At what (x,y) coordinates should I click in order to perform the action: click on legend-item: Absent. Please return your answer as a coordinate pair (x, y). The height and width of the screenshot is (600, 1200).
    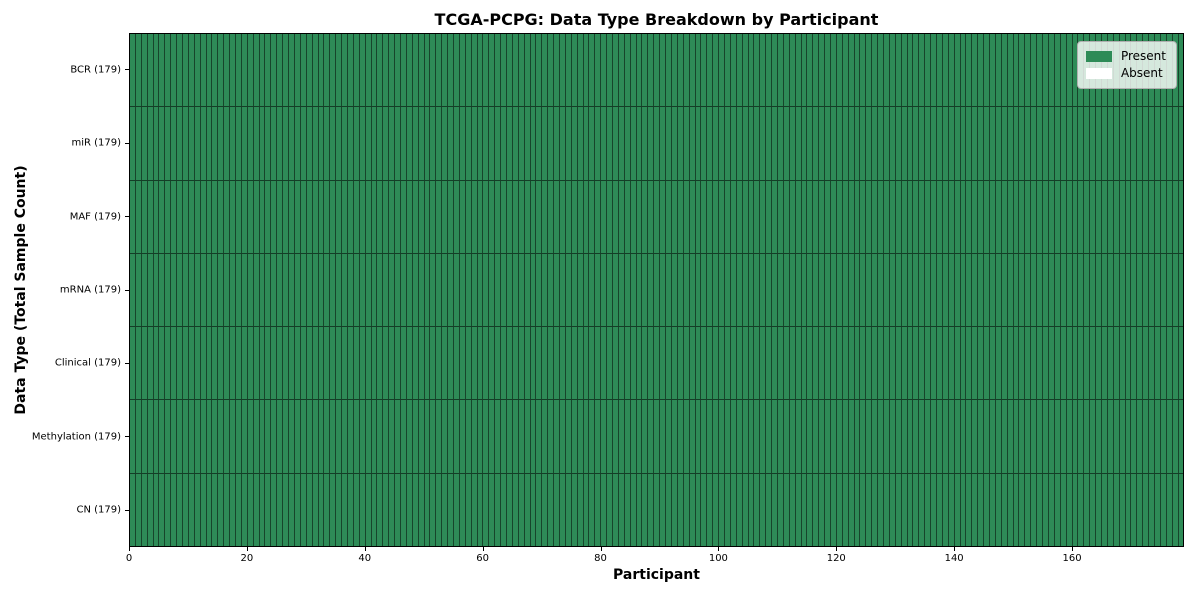
    Looking at the image, I should click on (1125, 73).